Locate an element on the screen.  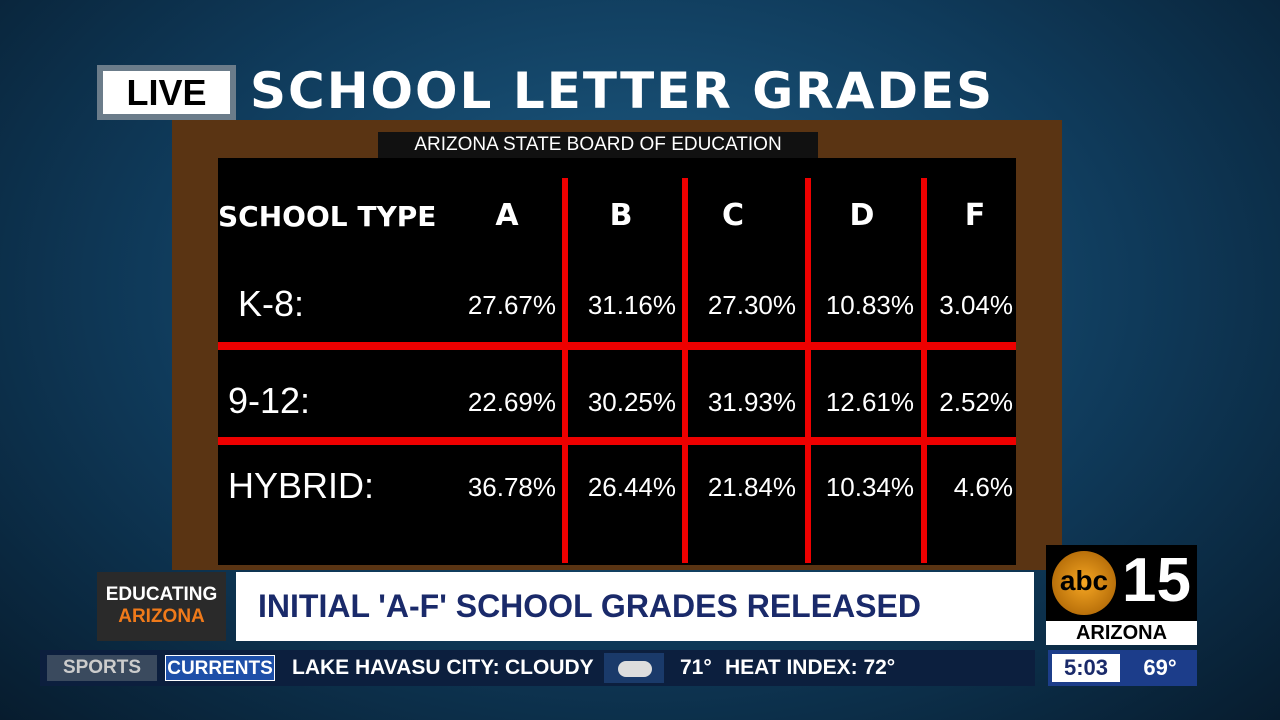
ticker-temp: 71° is located at coordinates (696, 667).